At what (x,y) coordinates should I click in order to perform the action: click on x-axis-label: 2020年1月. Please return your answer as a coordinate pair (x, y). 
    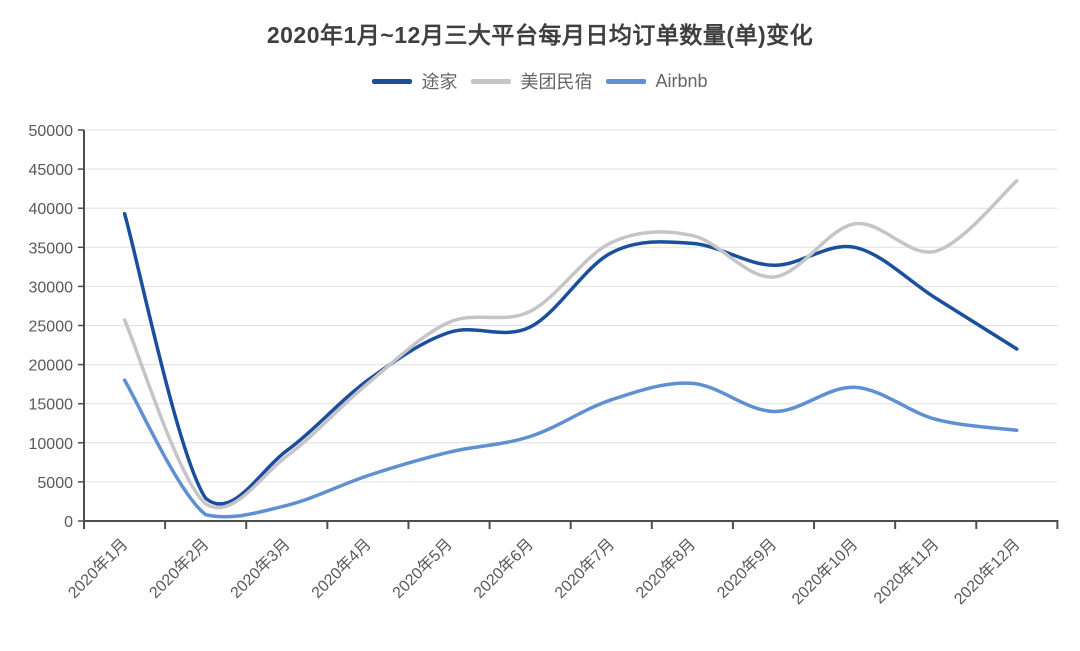
    Looking at the image, I should click on (98, 568).